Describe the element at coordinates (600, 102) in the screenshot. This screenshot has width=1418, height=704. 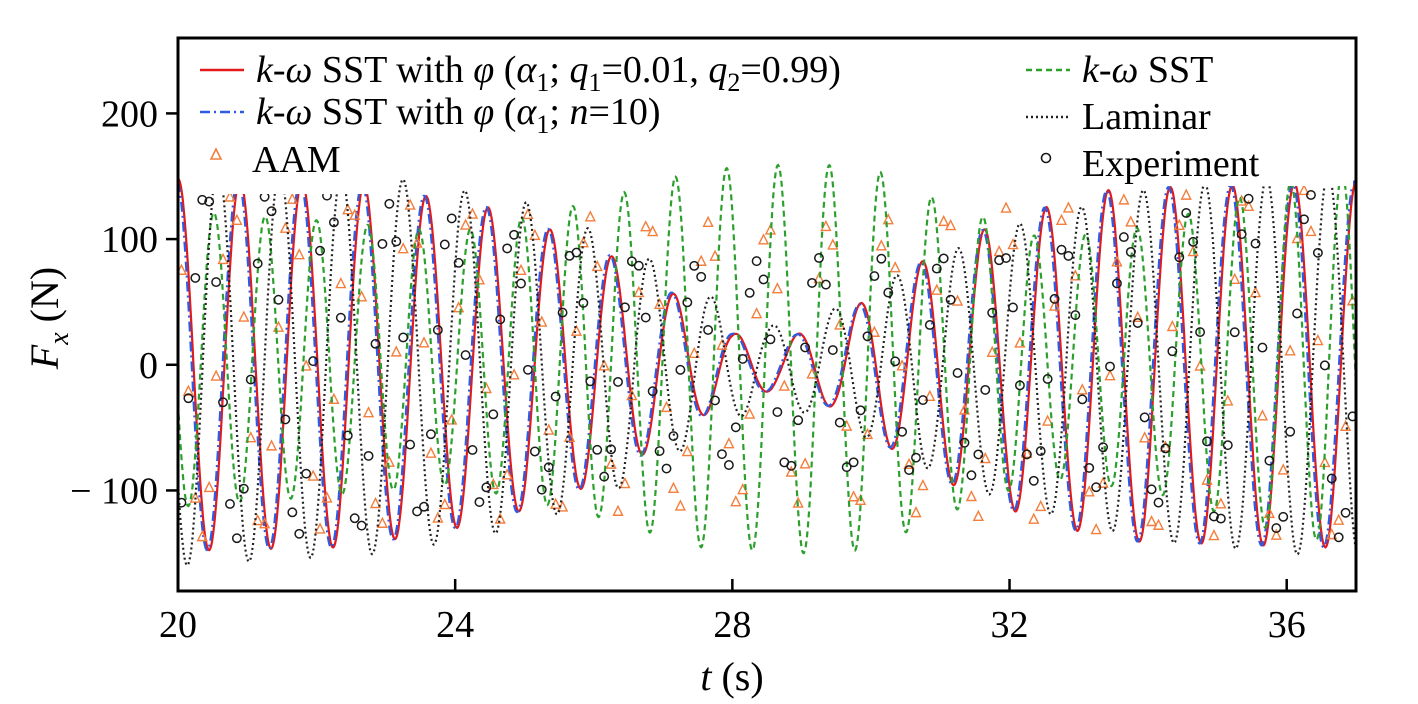
I see `legend-bg-main` at that location.